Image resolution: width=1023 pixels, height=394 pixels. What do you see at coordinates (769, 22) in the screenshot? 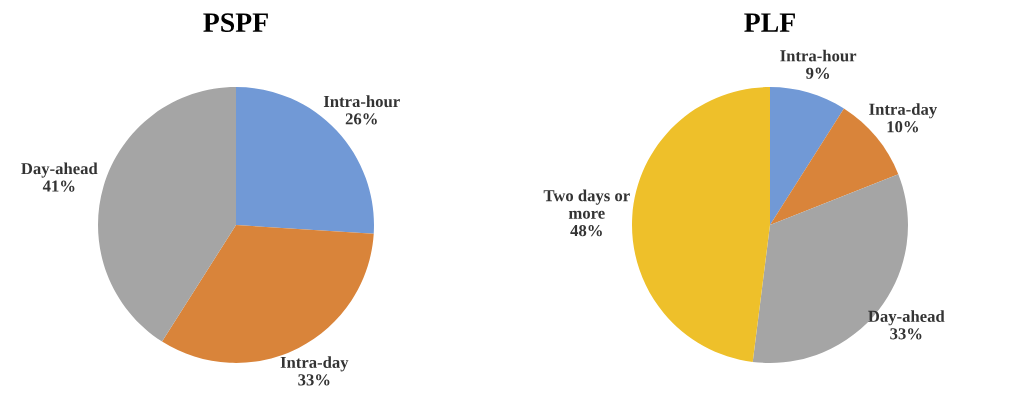
I see `chart-title: PLF` at bounding box center [769, 22].